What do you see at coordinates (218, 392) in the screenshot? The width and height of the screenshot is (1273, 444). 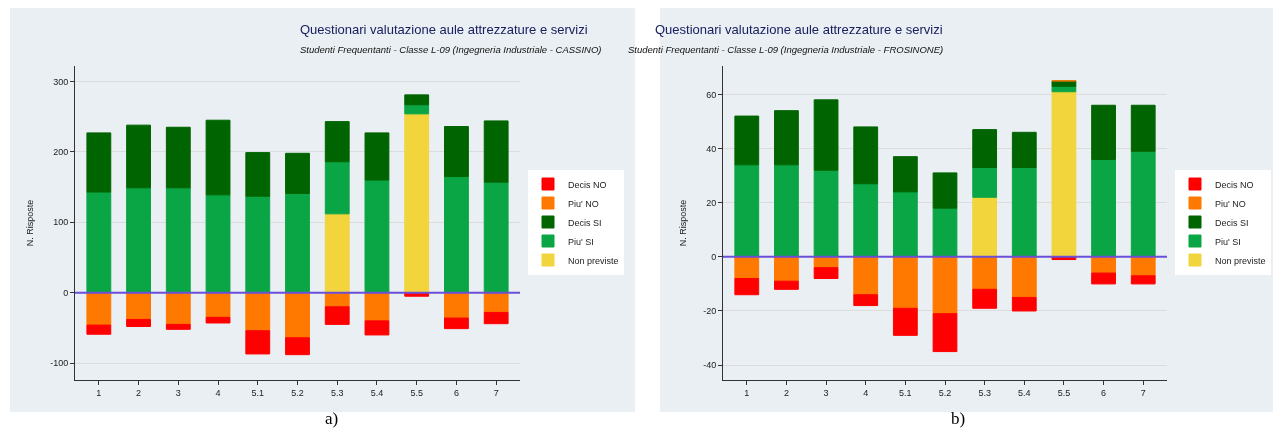 I see `x-tick-label: 4` at bounding box center [218, 392].